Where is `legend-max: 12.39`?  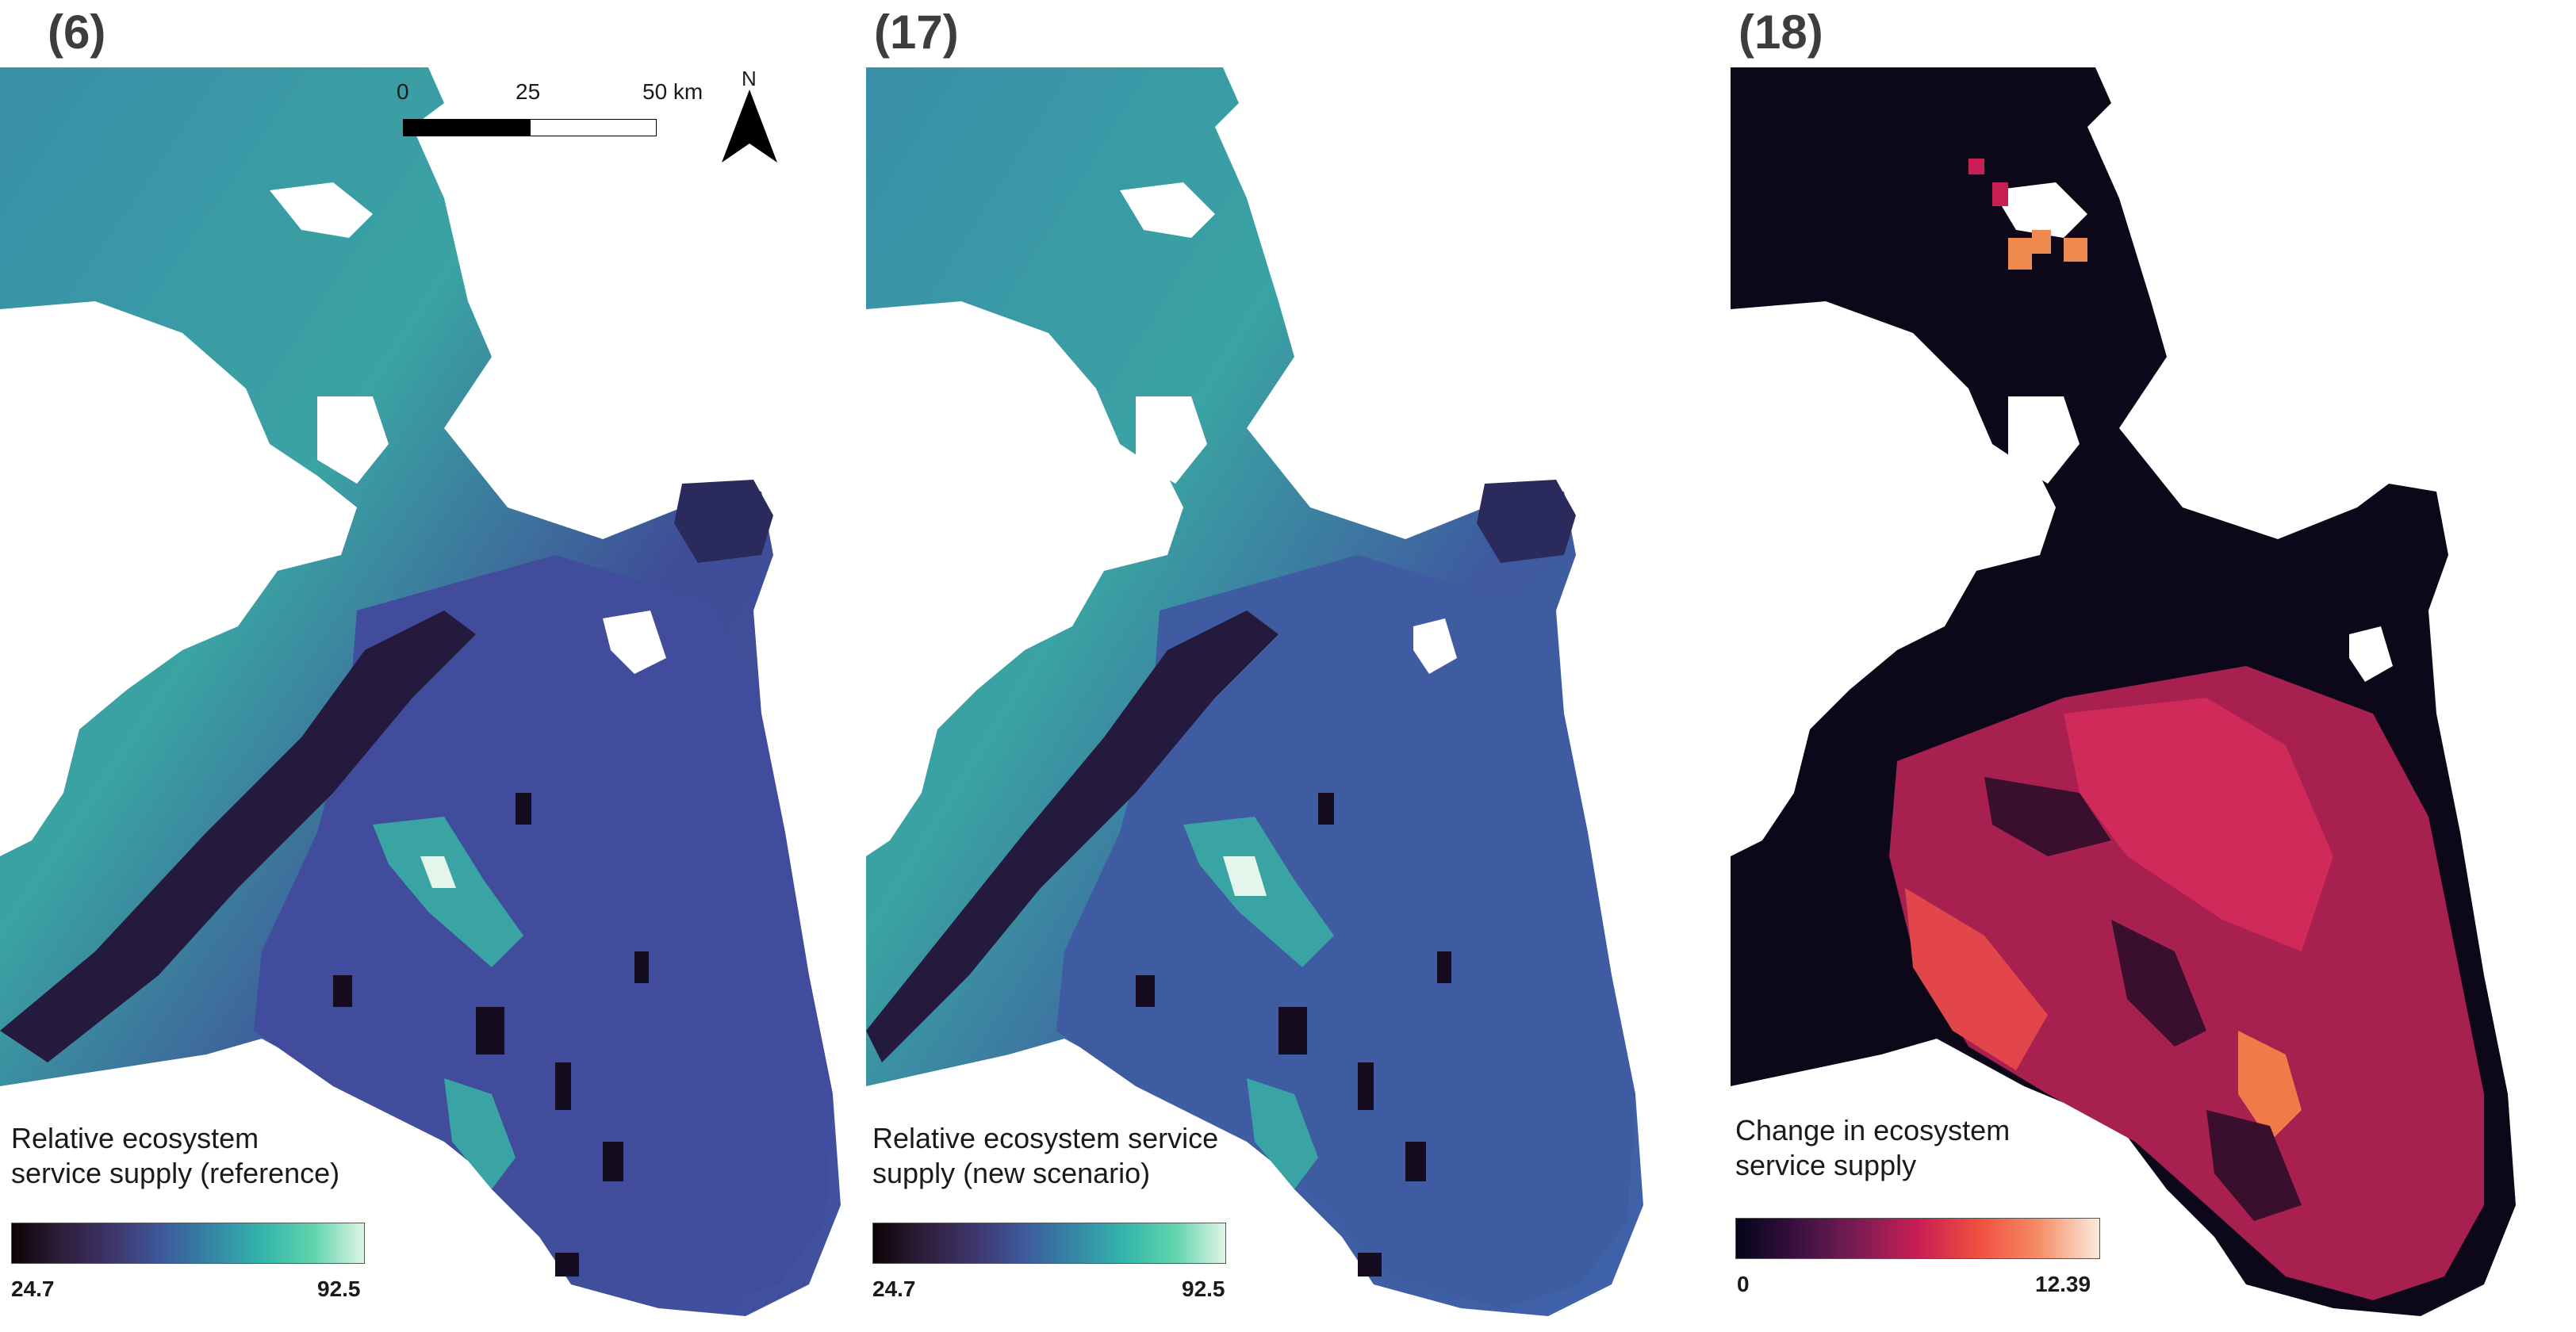
legend-max: 12.39 is located at coordinates (2063, 1284).